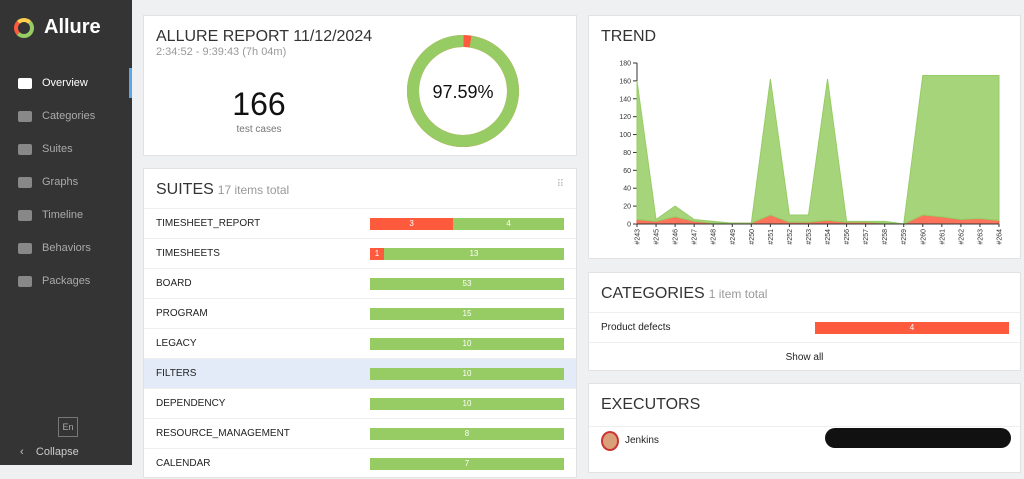  What do you see at coordinates (625, 135) in the screenshot?
I see `y-tick-label: 100` at bounding box center [625, 135].